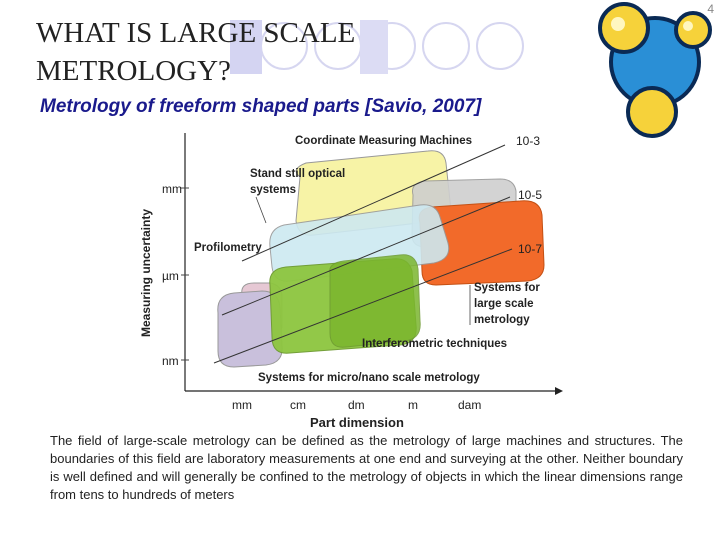 The height and width of the screenshot is (540, 720). Describe the element at coordinates (503, 304) in the screenshot. I see `label-lsm: large scale` at that location.